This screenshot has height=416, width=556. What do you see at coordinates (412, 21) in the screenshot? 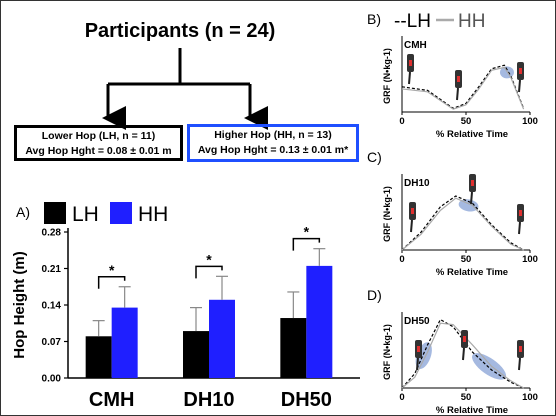
I see `legend-lh-line: --LH` at bounding box center [412, 21].